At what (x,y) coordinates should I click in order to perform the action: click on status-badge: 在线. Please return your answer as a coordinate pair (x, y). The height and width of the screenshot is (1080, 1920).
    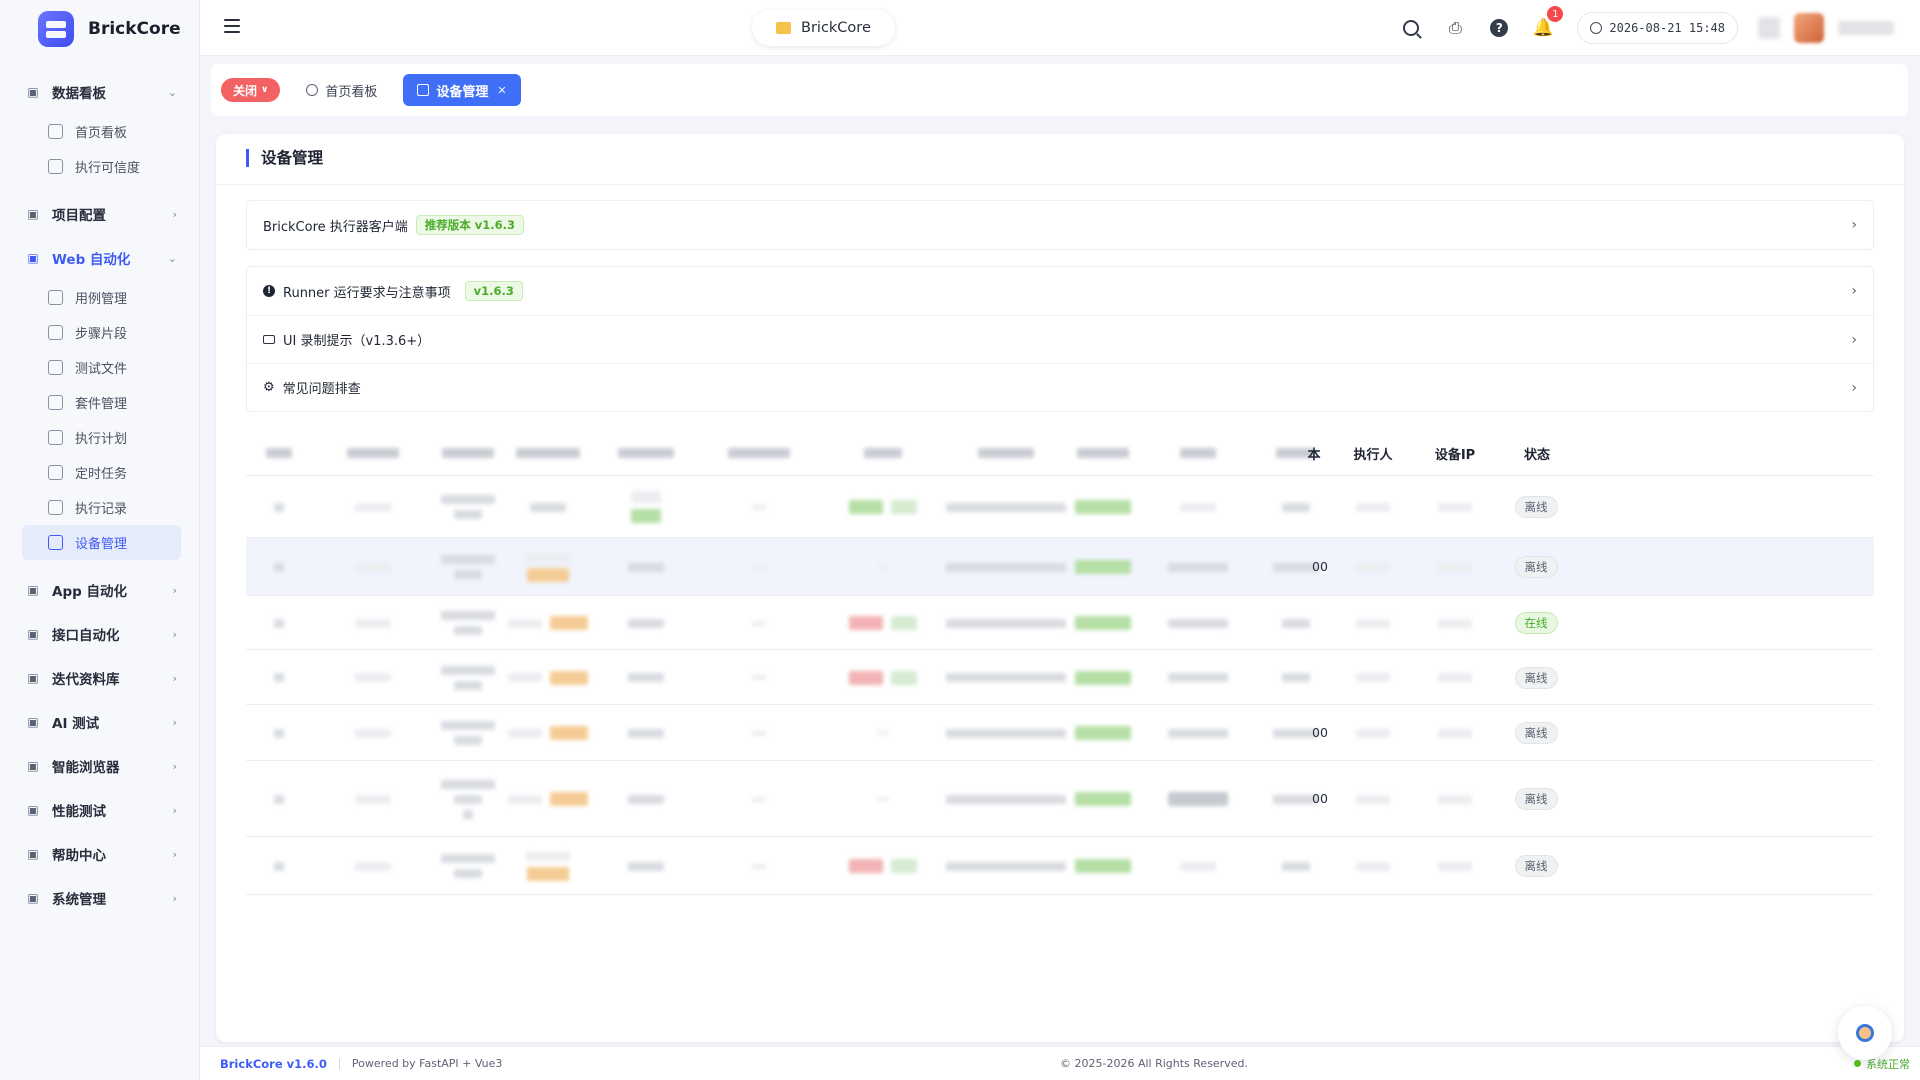
    Looking at the image, I should click on (1536, 623).